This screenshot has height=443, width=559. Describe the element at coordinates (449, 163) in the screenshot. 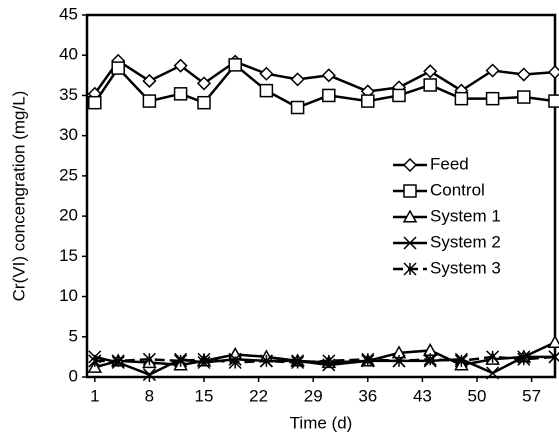

I see `legend-label: Feed` at that location.